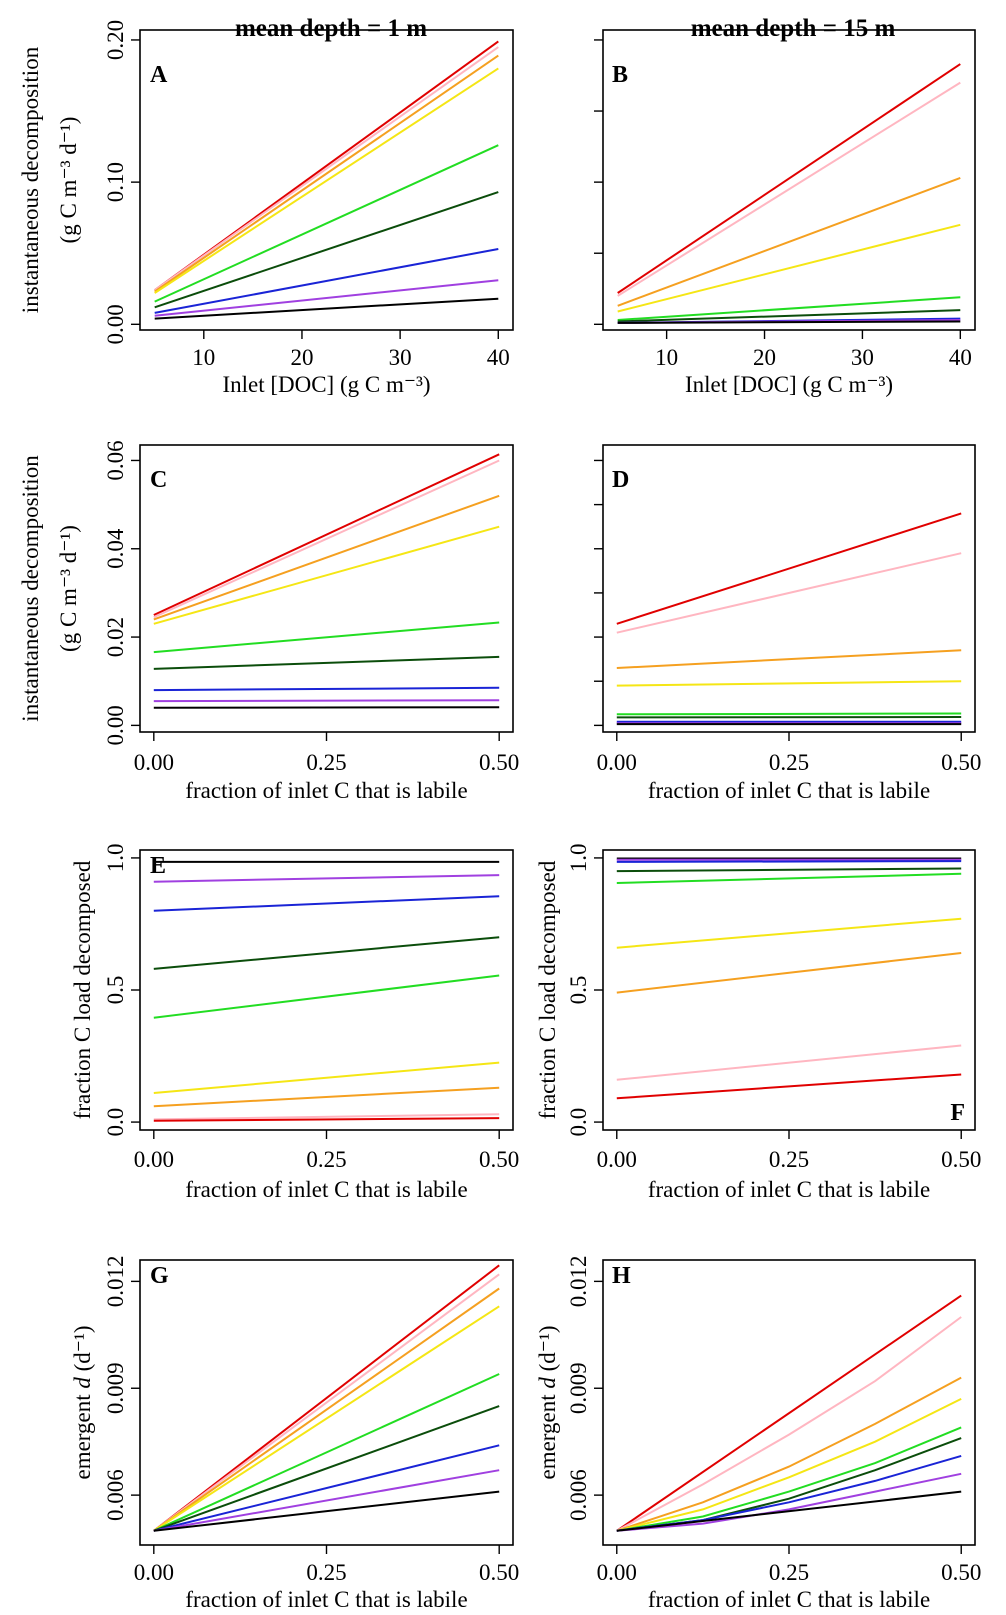 This screenshot has width=1006, height=1615. Describe the element at coordinates (547, 1351) in the screenshot. I see `y-axis-label-part-h-2: (d⁻¹)` at that location.